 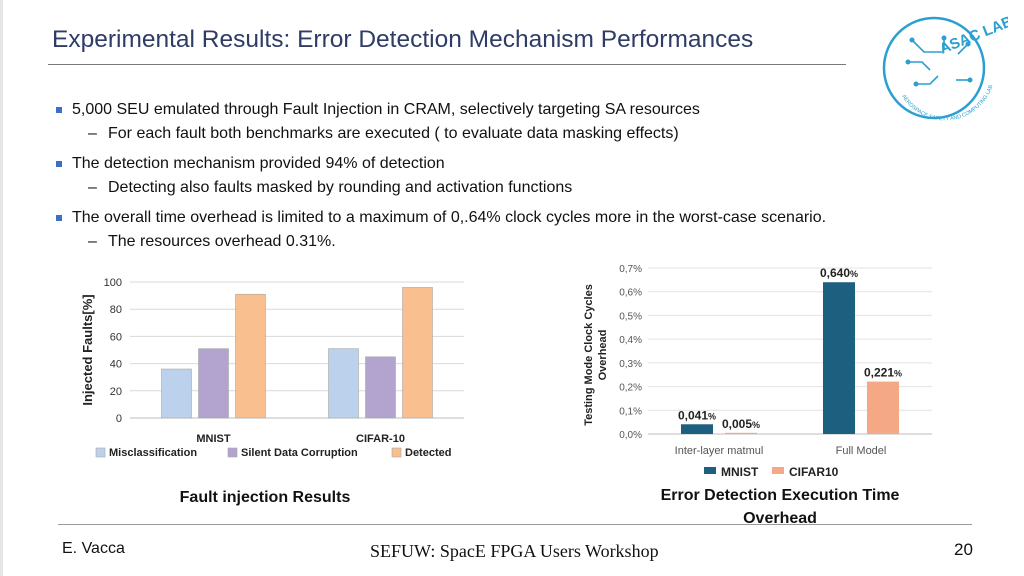 I want to click on y-axis-label: Injected Faults[%], so click(x=87, y=349).